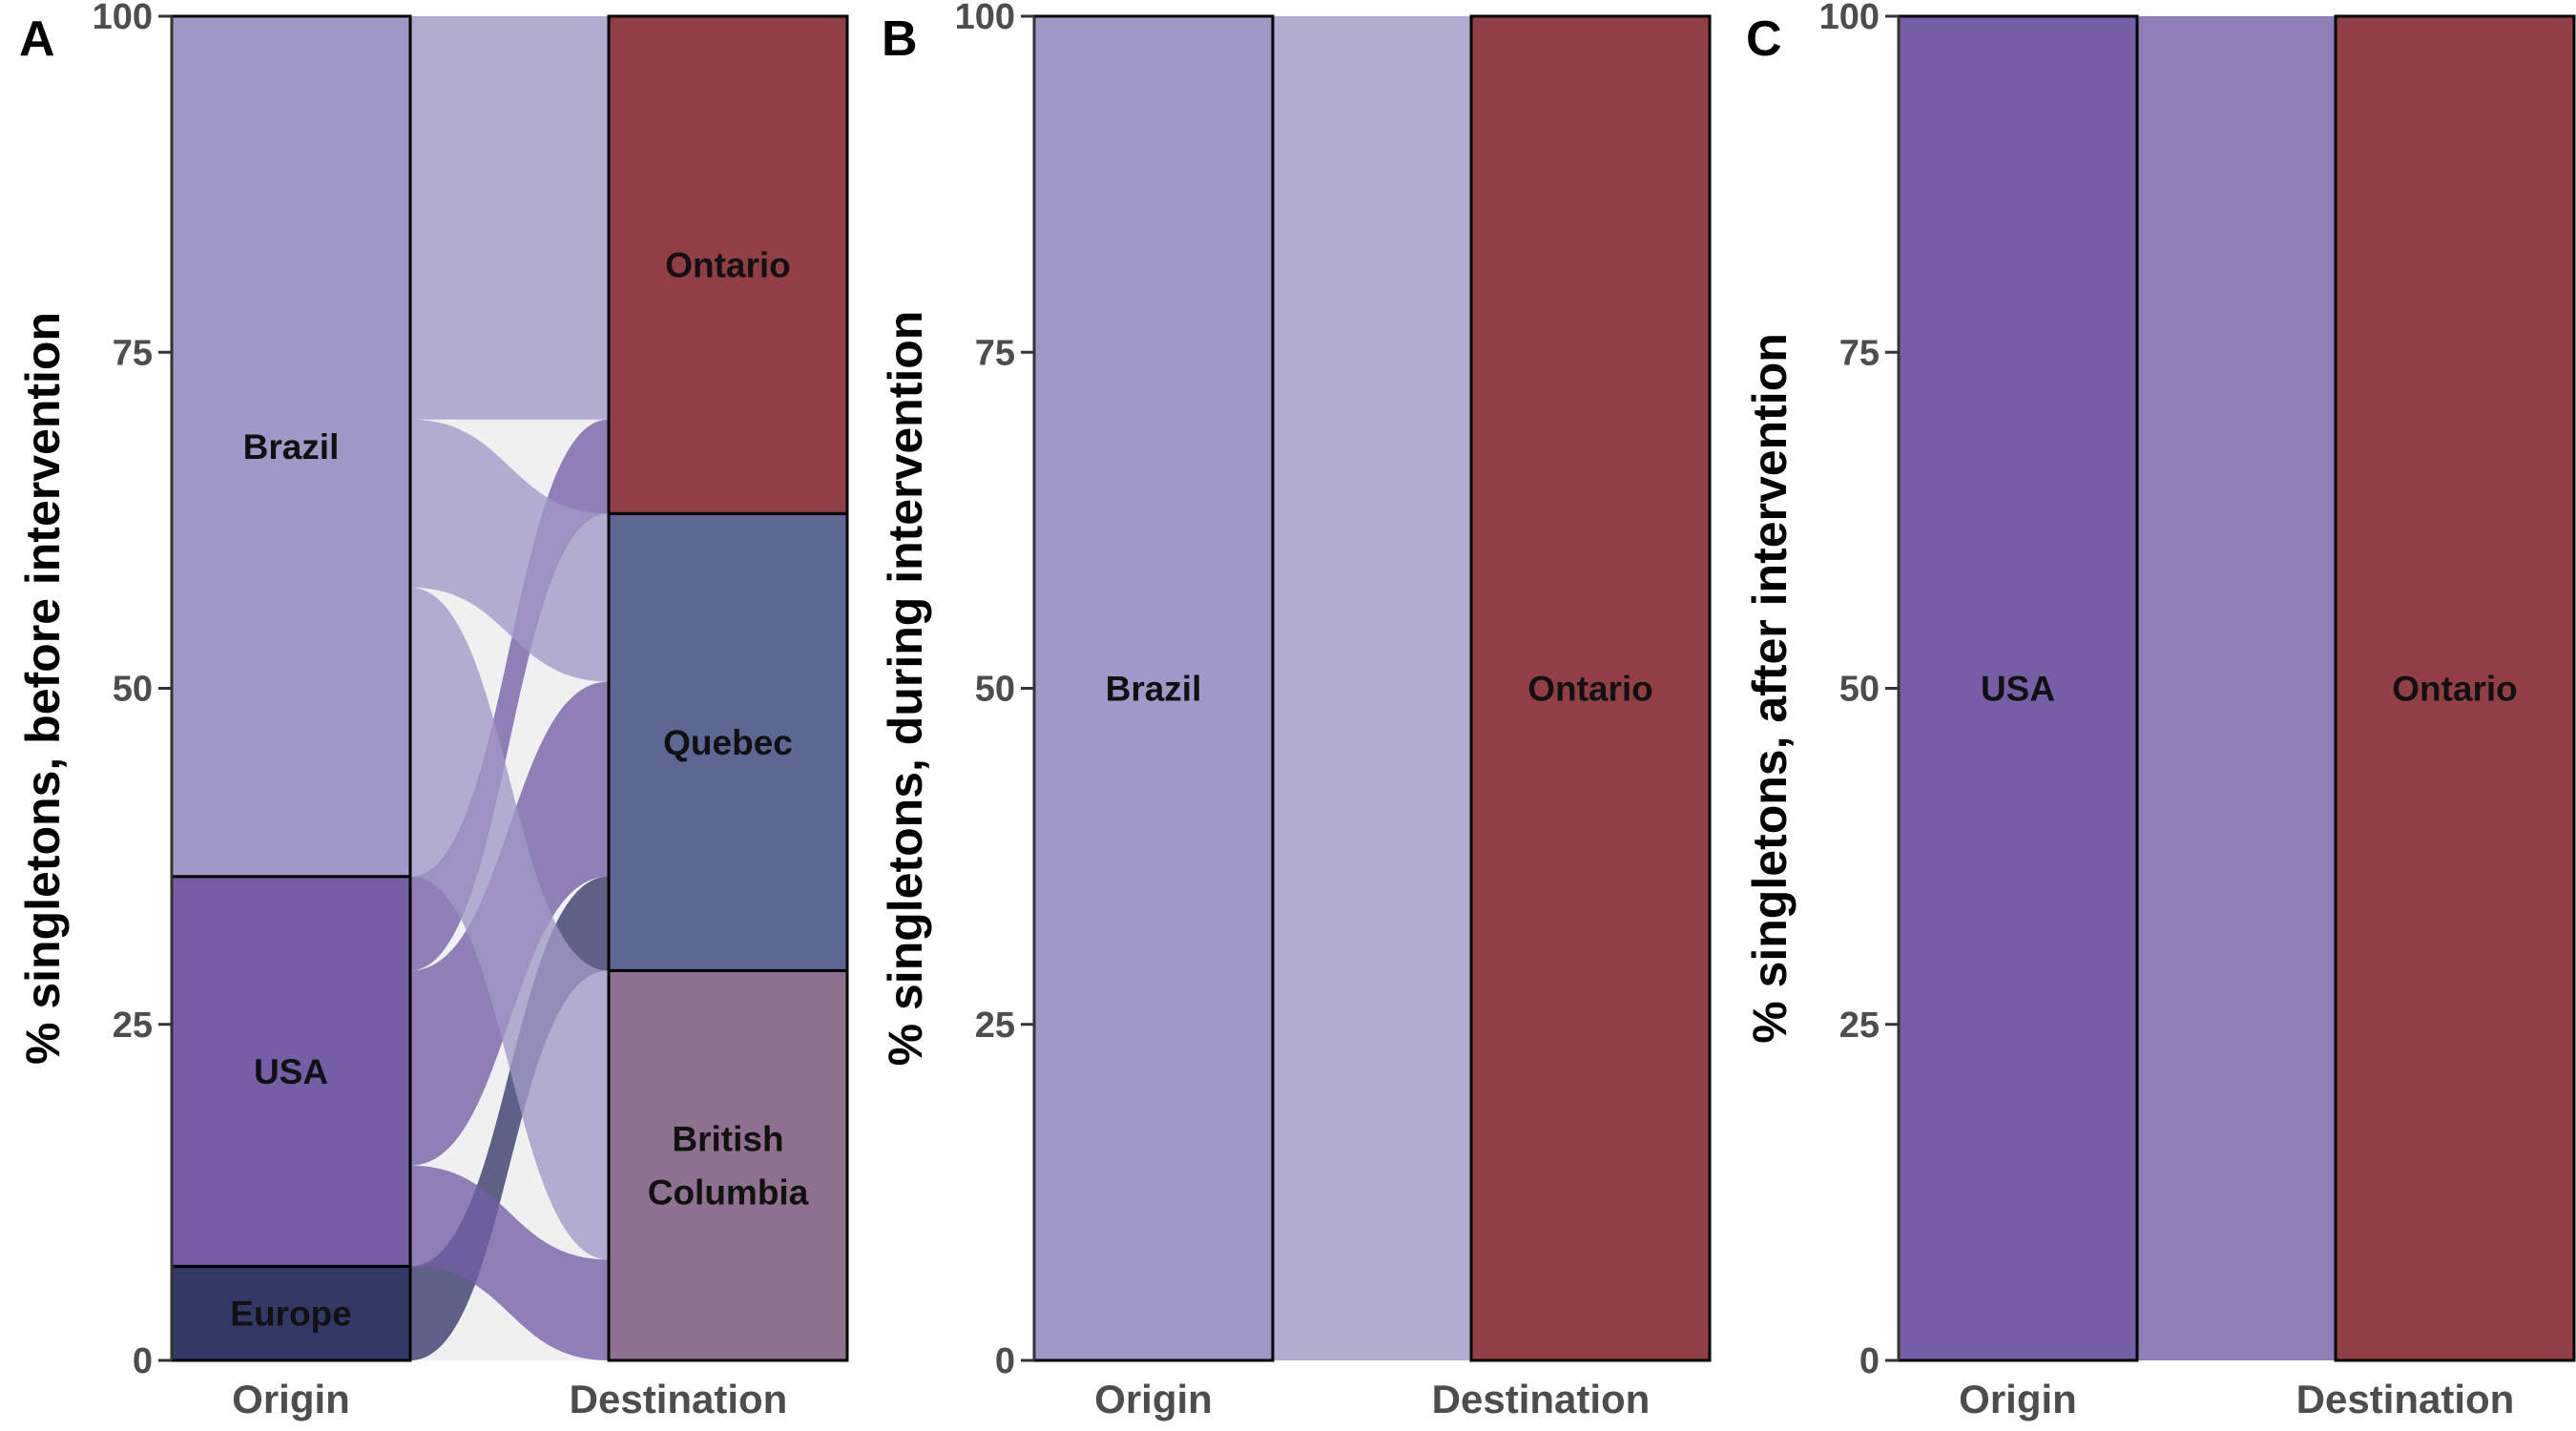 The image size is (2576, 1431). I want to click on y-axis-title: % singletons, during intervention, so click(905, 689).